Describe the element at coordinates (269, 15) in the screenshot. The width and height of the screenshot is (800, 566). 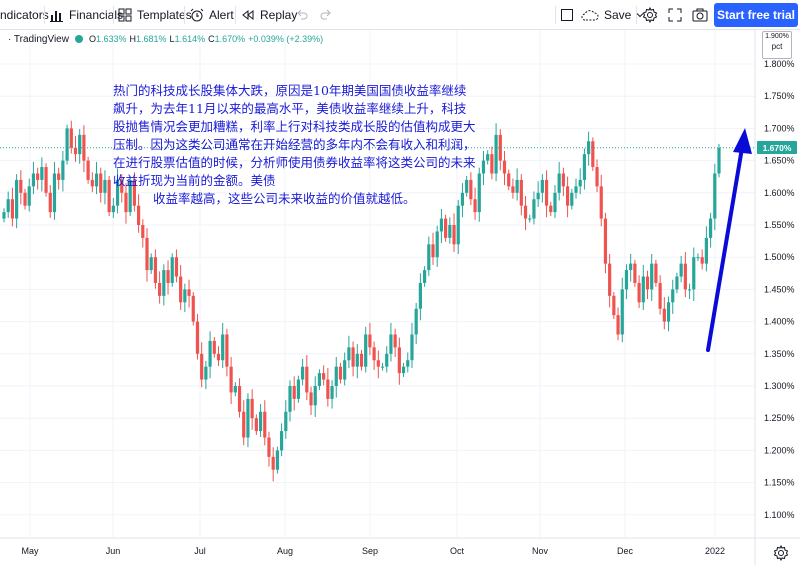
I see `replay-button: Replay` at that location.